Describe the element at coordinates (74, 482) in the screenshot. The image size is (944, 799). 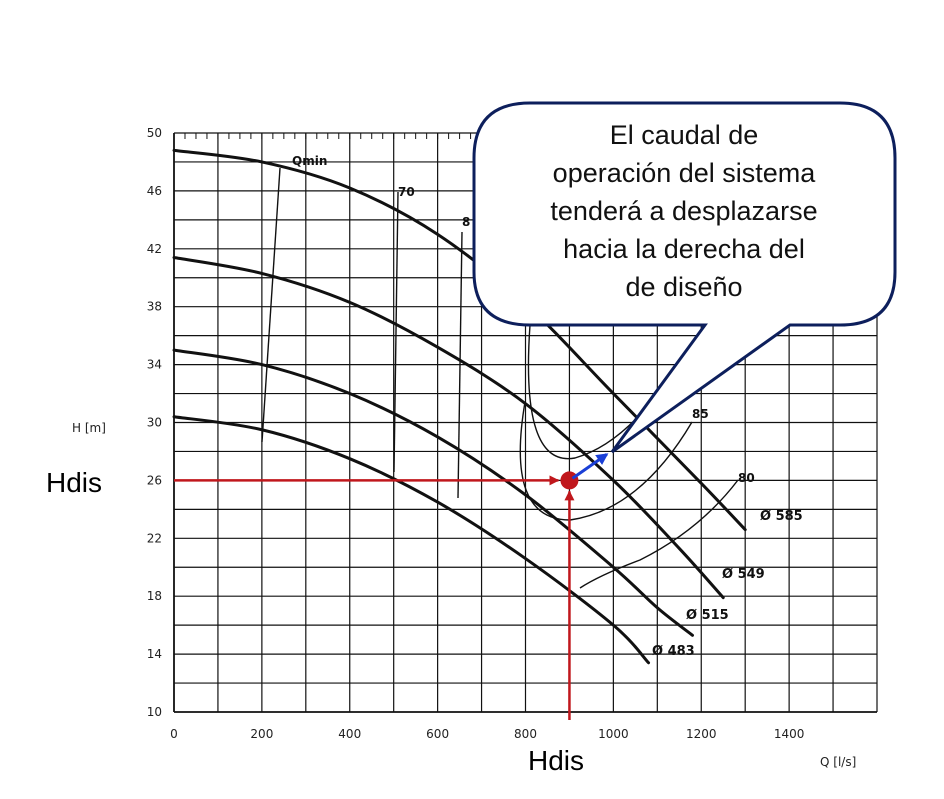
I see `h-design-label: Hdis` at that location.